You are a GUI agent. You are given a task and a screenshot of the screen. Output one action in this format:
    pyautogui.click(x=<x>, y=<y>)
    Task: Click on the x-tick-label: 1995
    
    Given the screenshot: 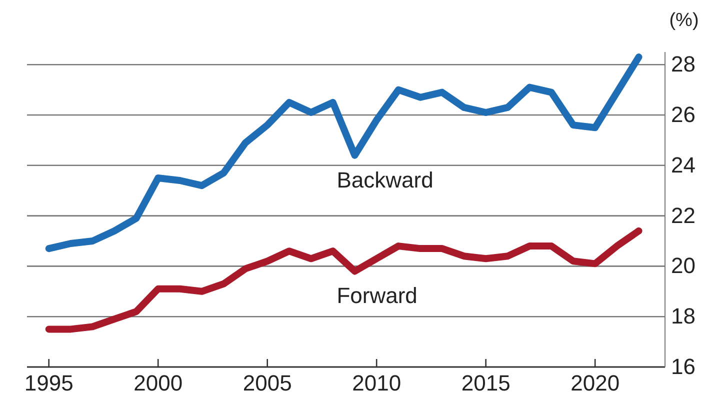 What is the action you would take?
    pyautogui.click(x=49, y=383)
    